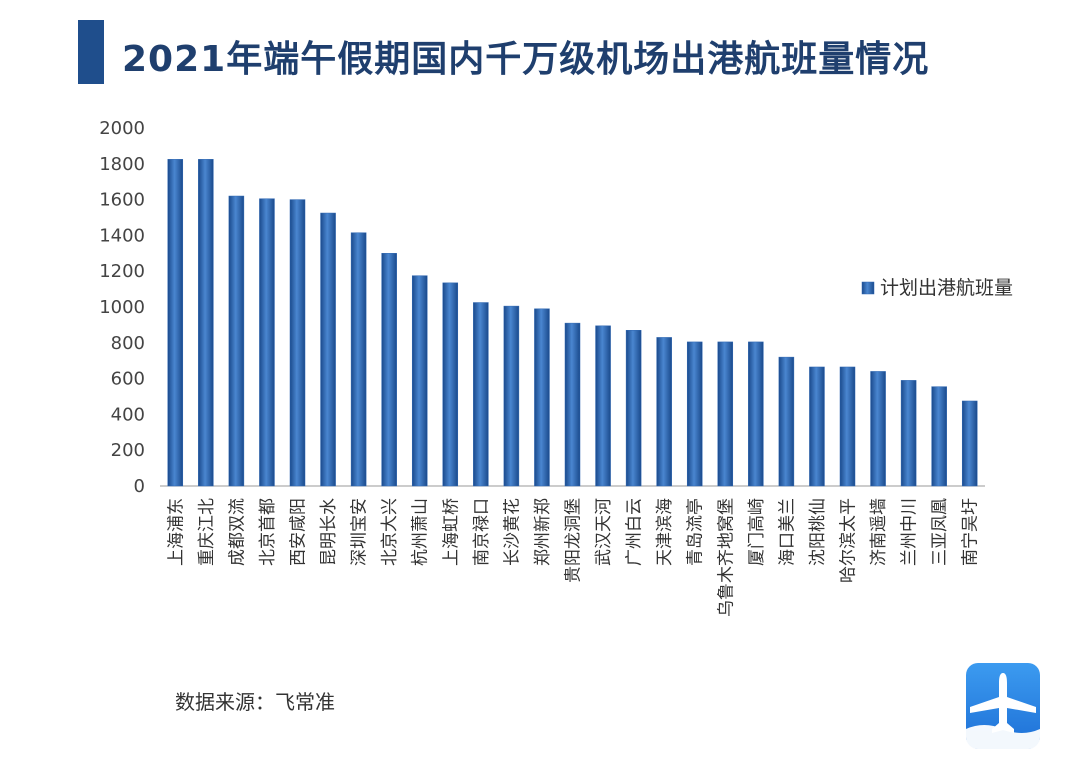 This screenshot has width=1080, height=772. What do you see at coordinates (128, 343) in the screenshot?
I see `y-tick-label: 800` at bounding box center [128, 343].